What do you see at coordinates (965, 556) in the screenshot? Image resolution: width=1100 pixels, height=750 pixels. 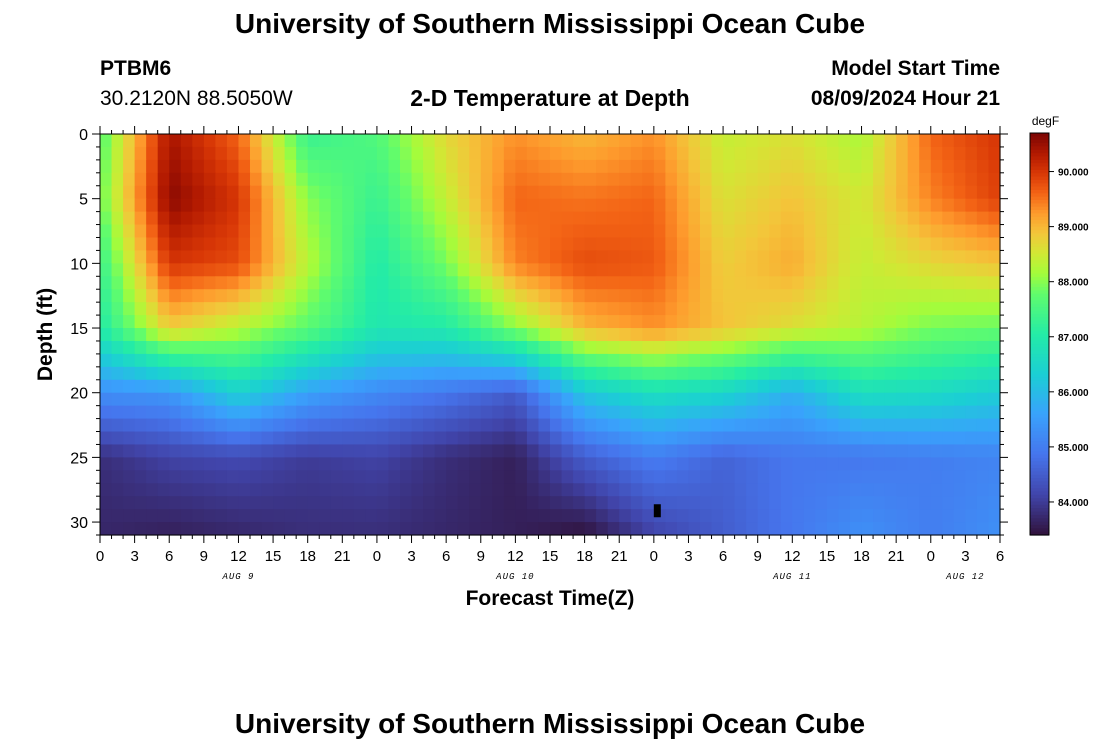 I see `x-tick-label: 3` at bounding box center [965, 556].